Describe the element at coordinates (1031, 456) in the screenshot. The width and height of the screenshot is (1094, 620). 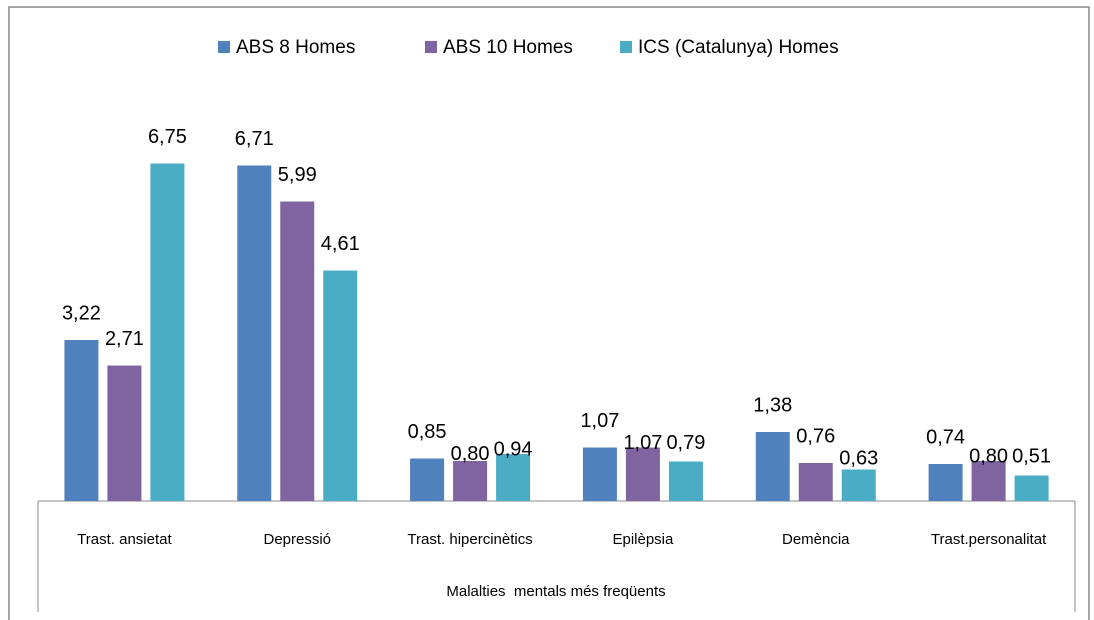
I see `data-label: 0,51` at that location.